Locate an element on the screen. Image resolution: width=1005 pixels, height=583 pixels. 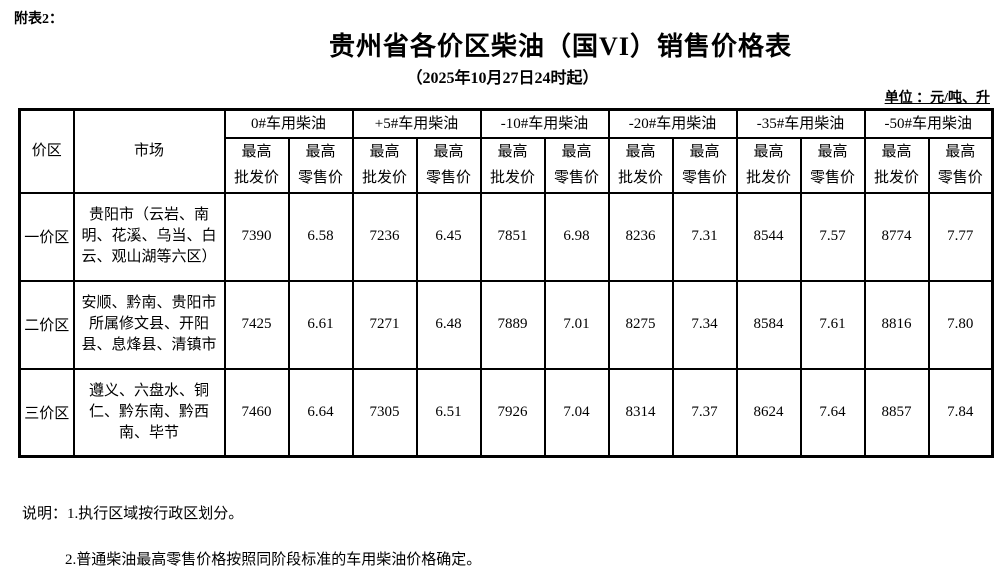
price-cell: 6.64 is located at coordinates (320, 412).